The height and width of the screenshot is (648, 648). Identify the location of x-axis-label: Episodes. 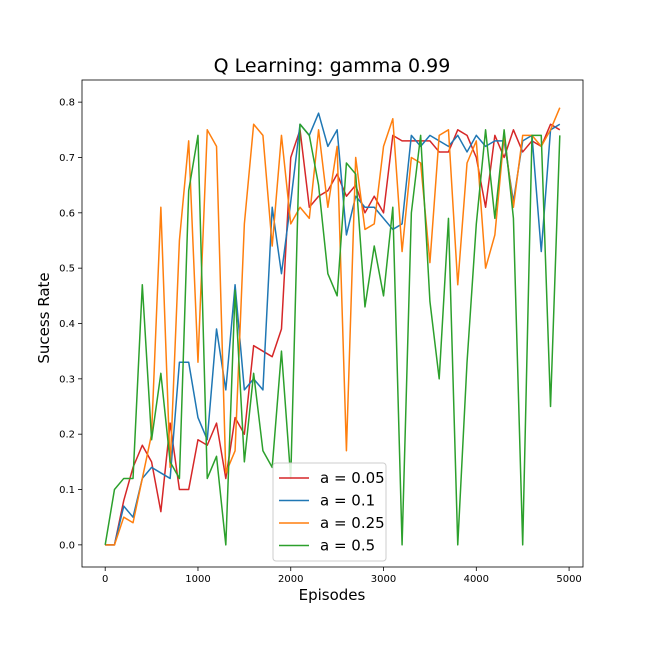
(332, 595).